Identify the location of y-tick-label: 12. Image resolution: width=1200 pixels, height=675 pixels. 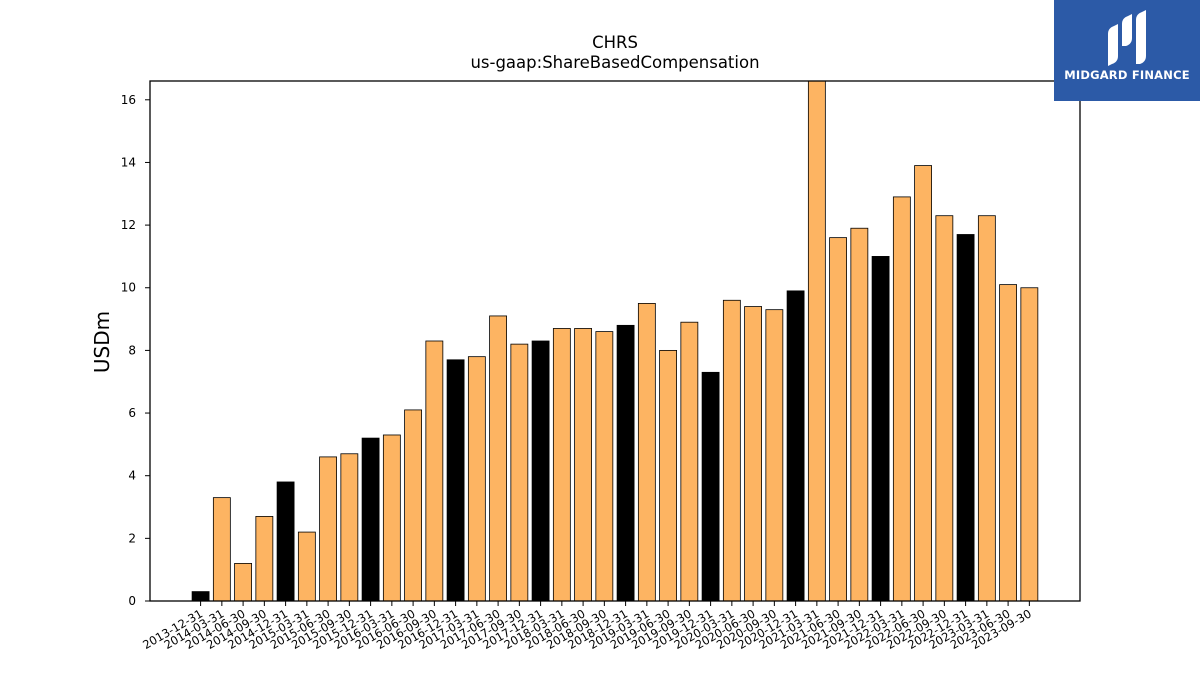
(128, 225).